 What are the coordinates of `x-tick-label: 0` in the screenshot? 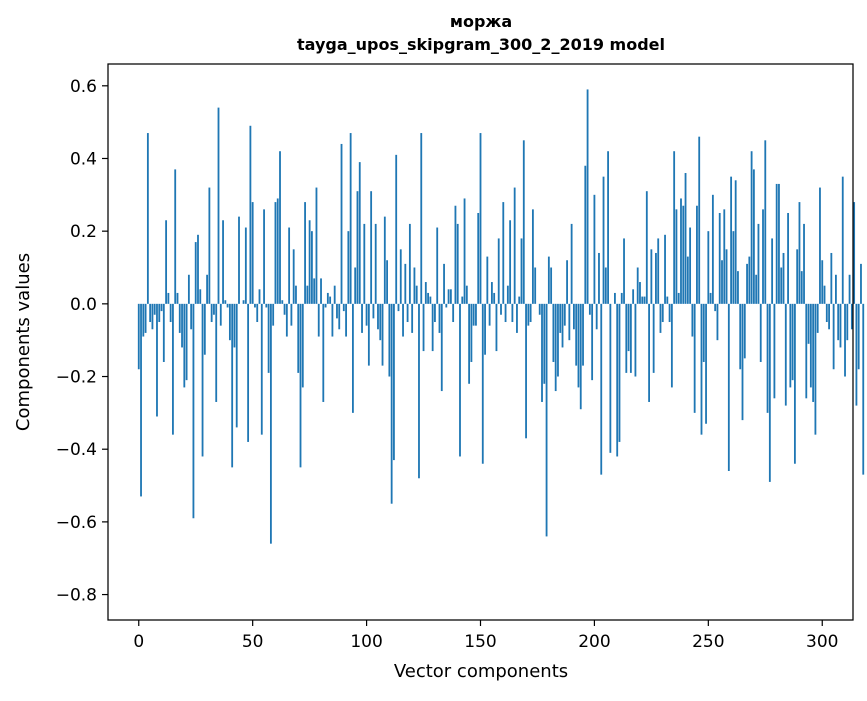 It's located at (138, 642).